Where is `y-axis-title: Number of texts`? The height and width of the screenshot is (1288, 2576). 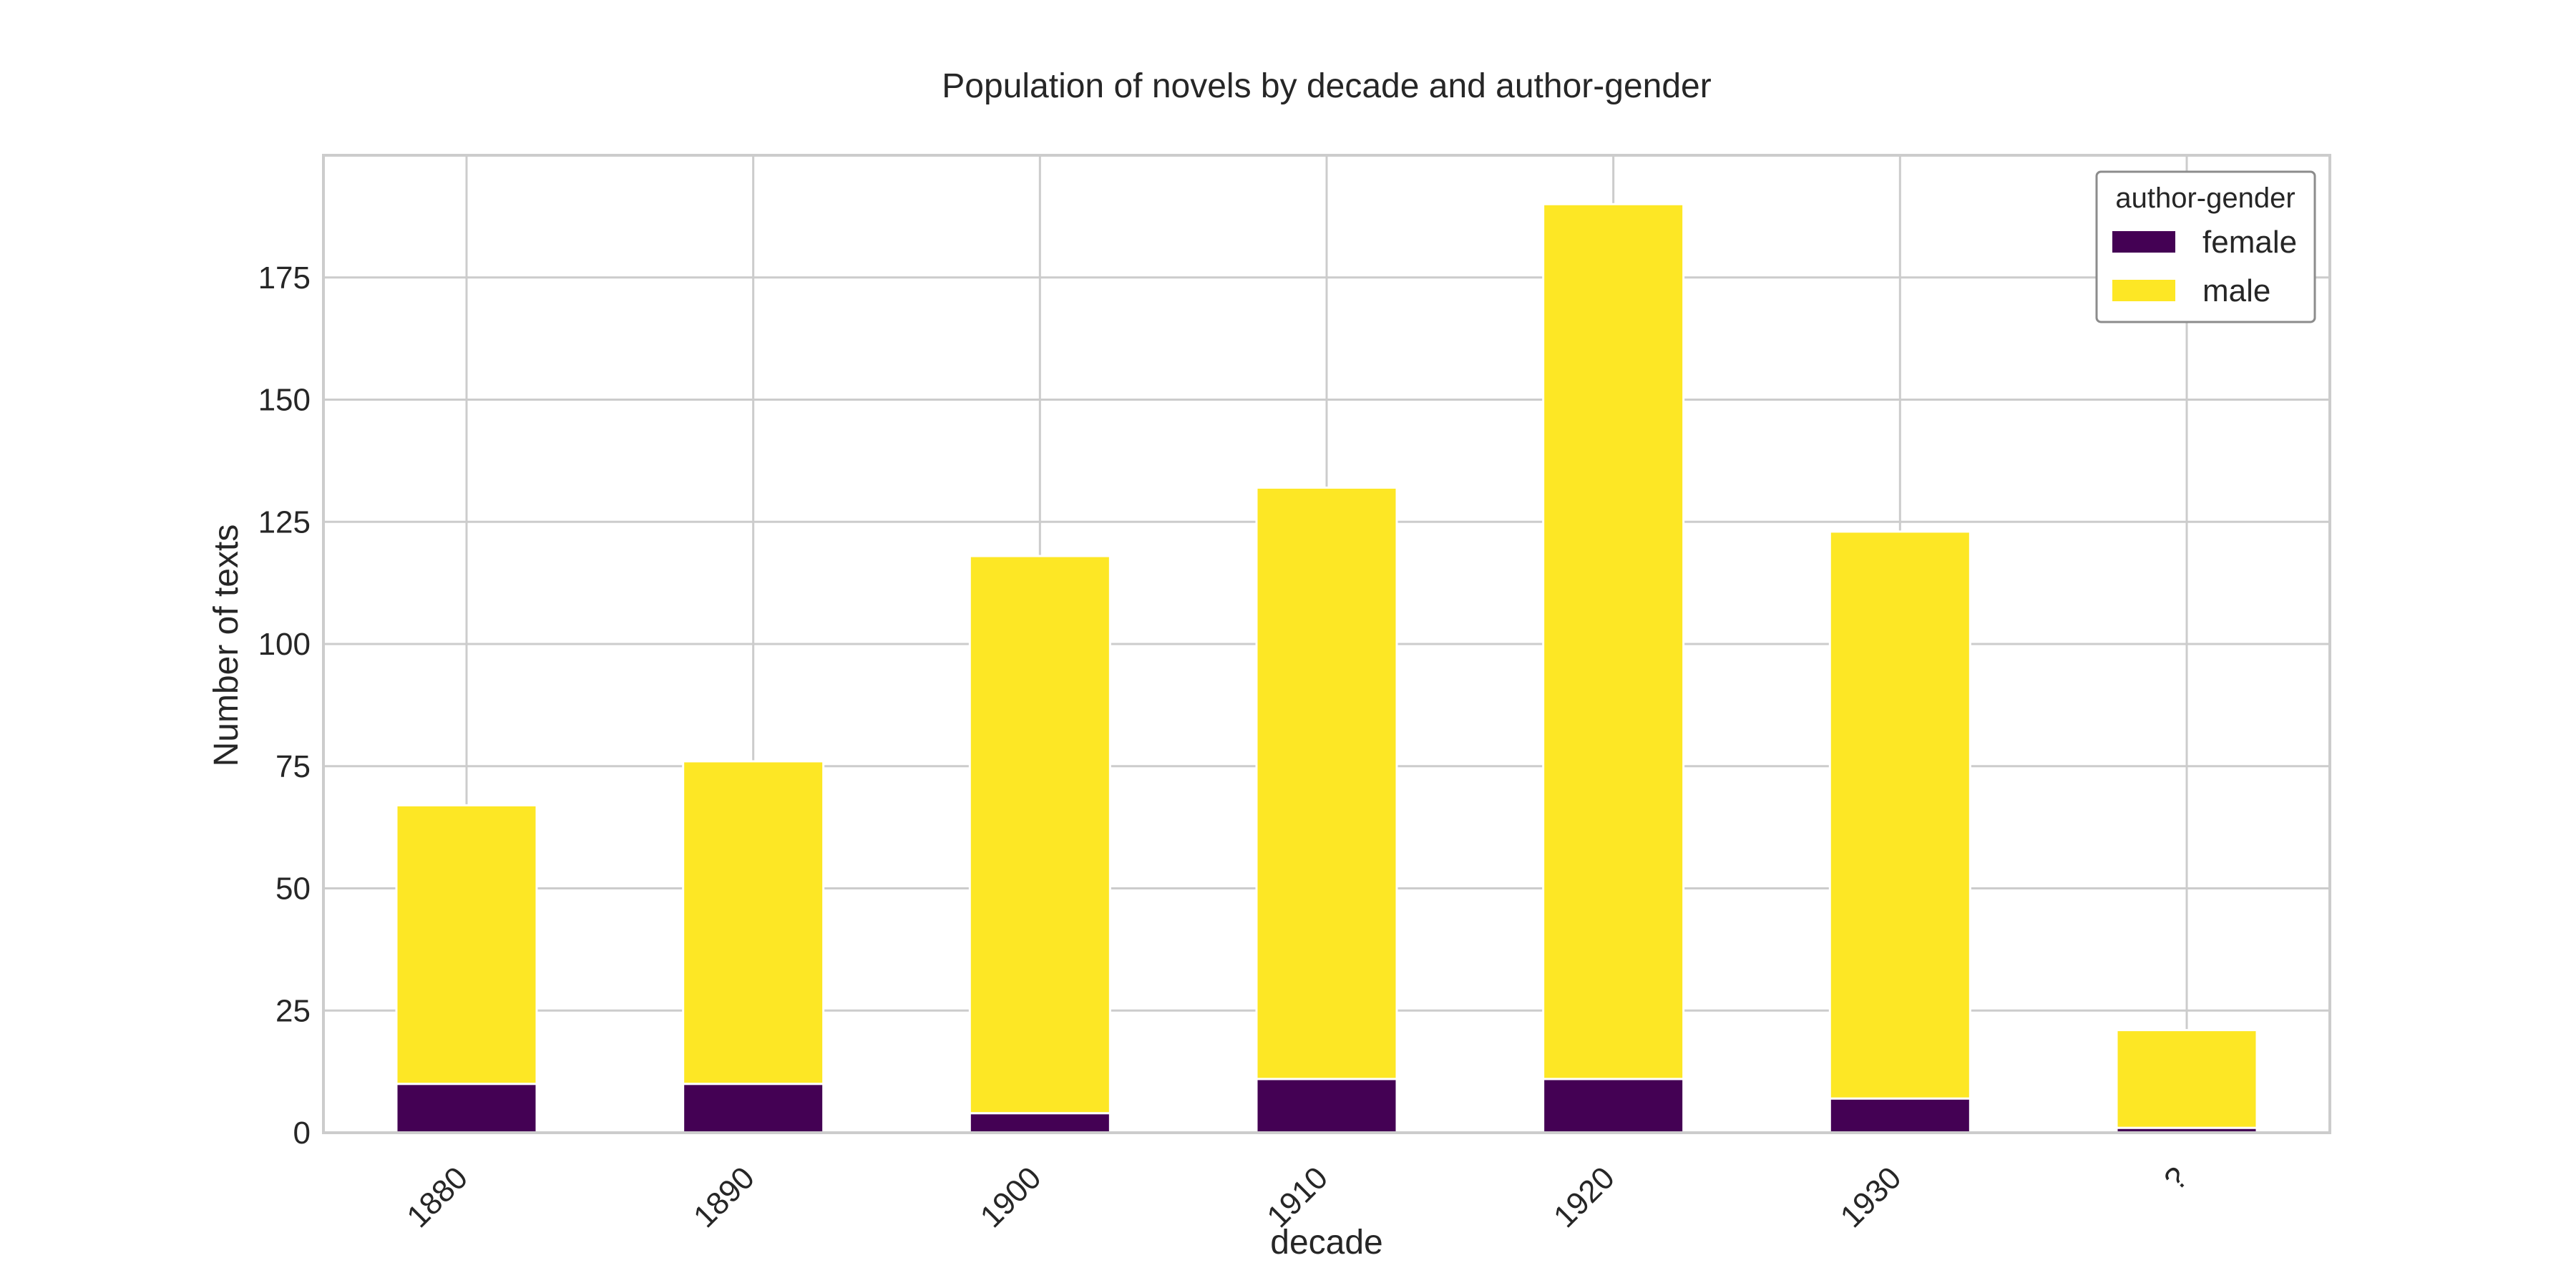 y-axis-title: Number of texts is located at coordinates (226, 646).